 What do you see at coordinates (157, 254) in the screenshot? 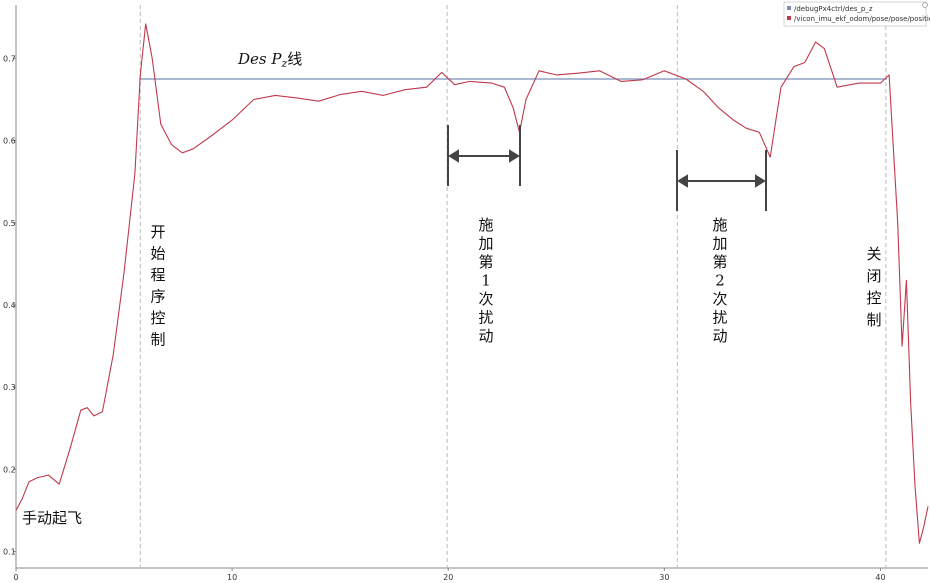
I see `annotation-char: 始` at bounding box center [157, 254].